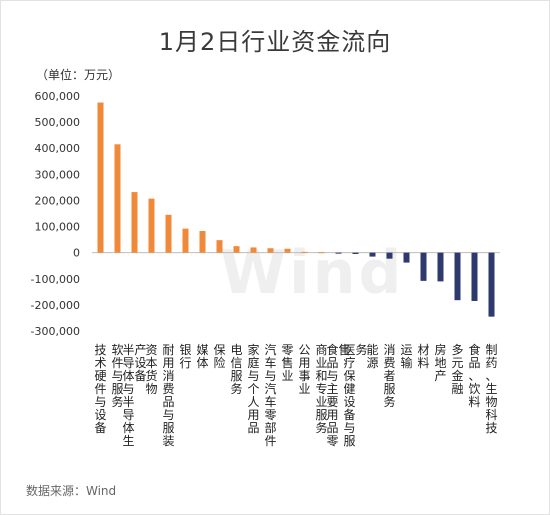 The width and height of the screenshot is (550, 515). Describe the element at coordinates (287, 363) in the screenshot. I see `x-category-label: 零售业` at that location.